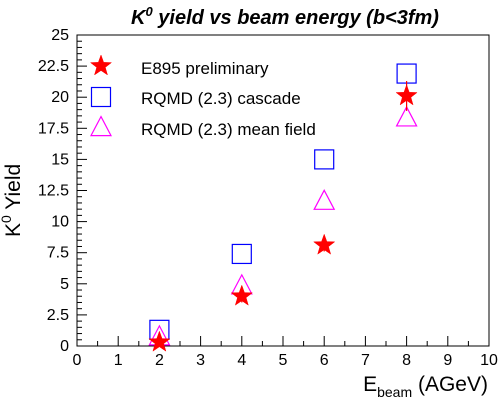 The height and width of the screenshot is (400, 501). What do you see at coordinates (296, 18) in the screenshot?
I see `chart-title-rest: yield vs beam energy (b<3fm)` at bounding box center [296, 18].